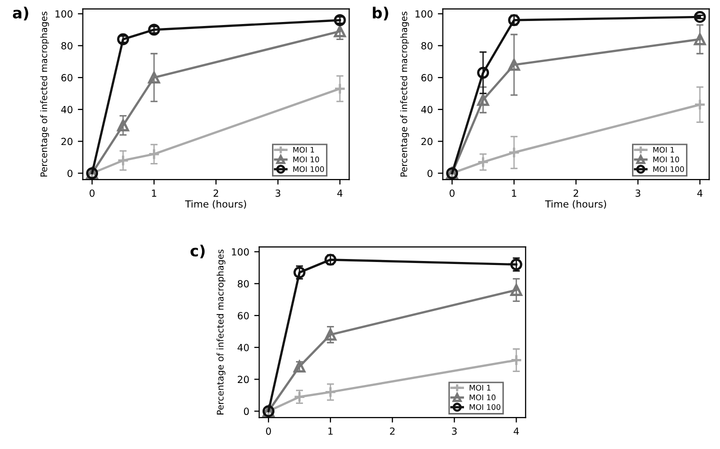 The width and height of the screenshot is (720, 449). What do you see at coordinates (380, 13) in the screenshot?
I see `chart-title: b)` at bounding box center [380, 13].